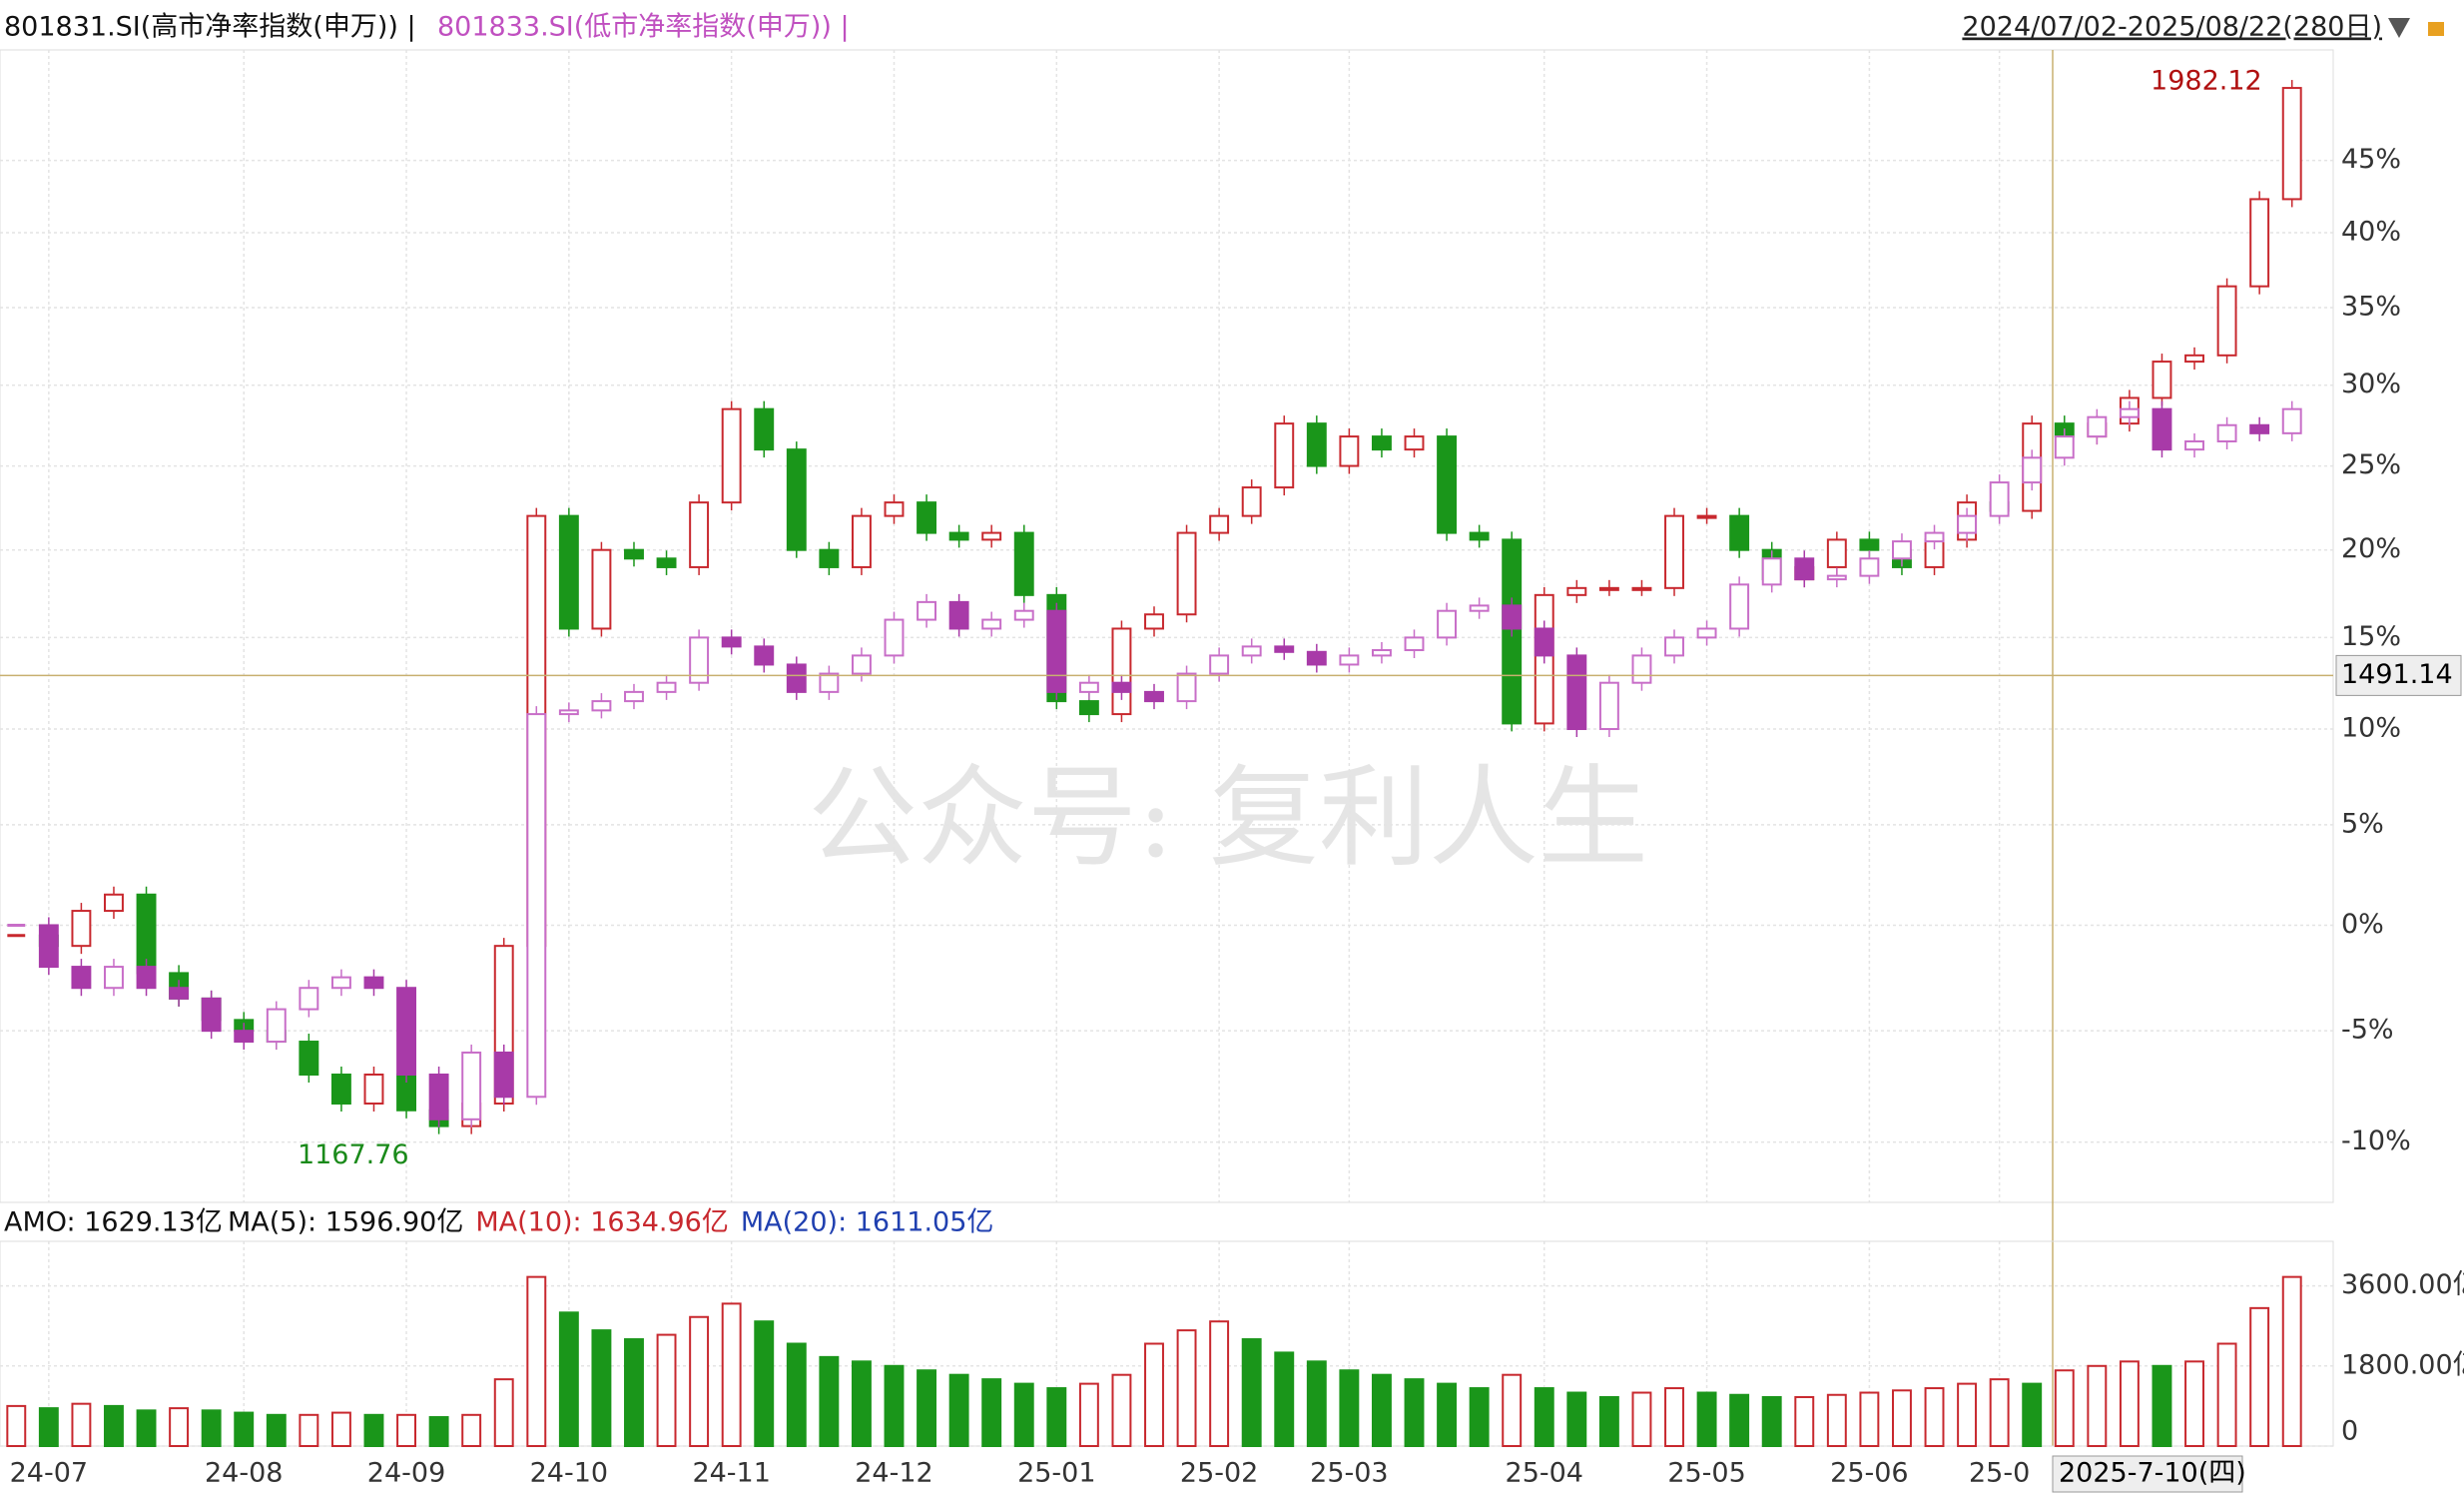  I want to click on y-tick-label: 15%, so click(2371, 636).